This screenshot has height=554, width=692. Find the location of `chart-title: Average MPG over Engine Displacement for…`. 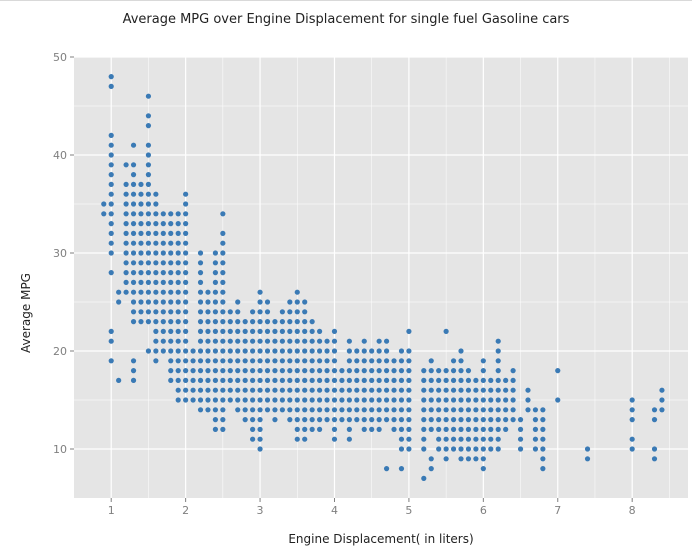

chart-title: Average MPG over Engine Displacement for… is located at coordinates (346, 19).